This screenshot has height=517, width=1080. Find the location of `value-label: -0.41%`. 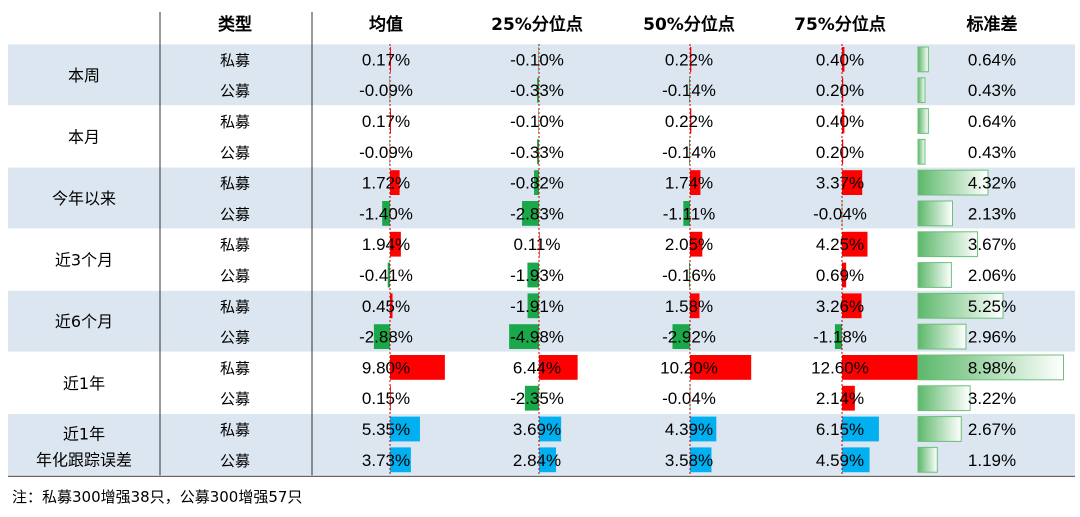

value-label: -0.41% is located at coordinates (386, 275).